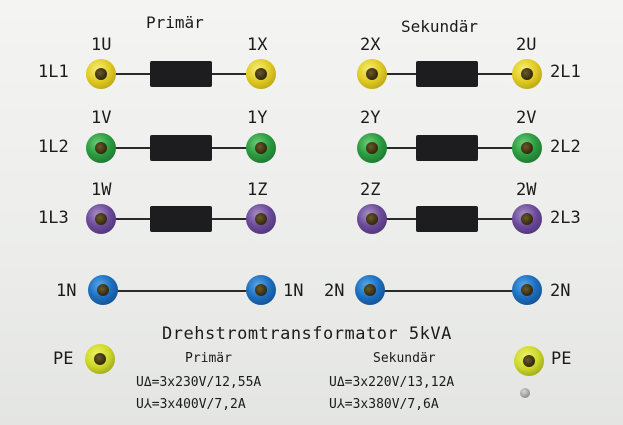  What do you see at coordinates (527, 74) in the screenshot?
I see `jack-2u` at bounding box center [527, 74].